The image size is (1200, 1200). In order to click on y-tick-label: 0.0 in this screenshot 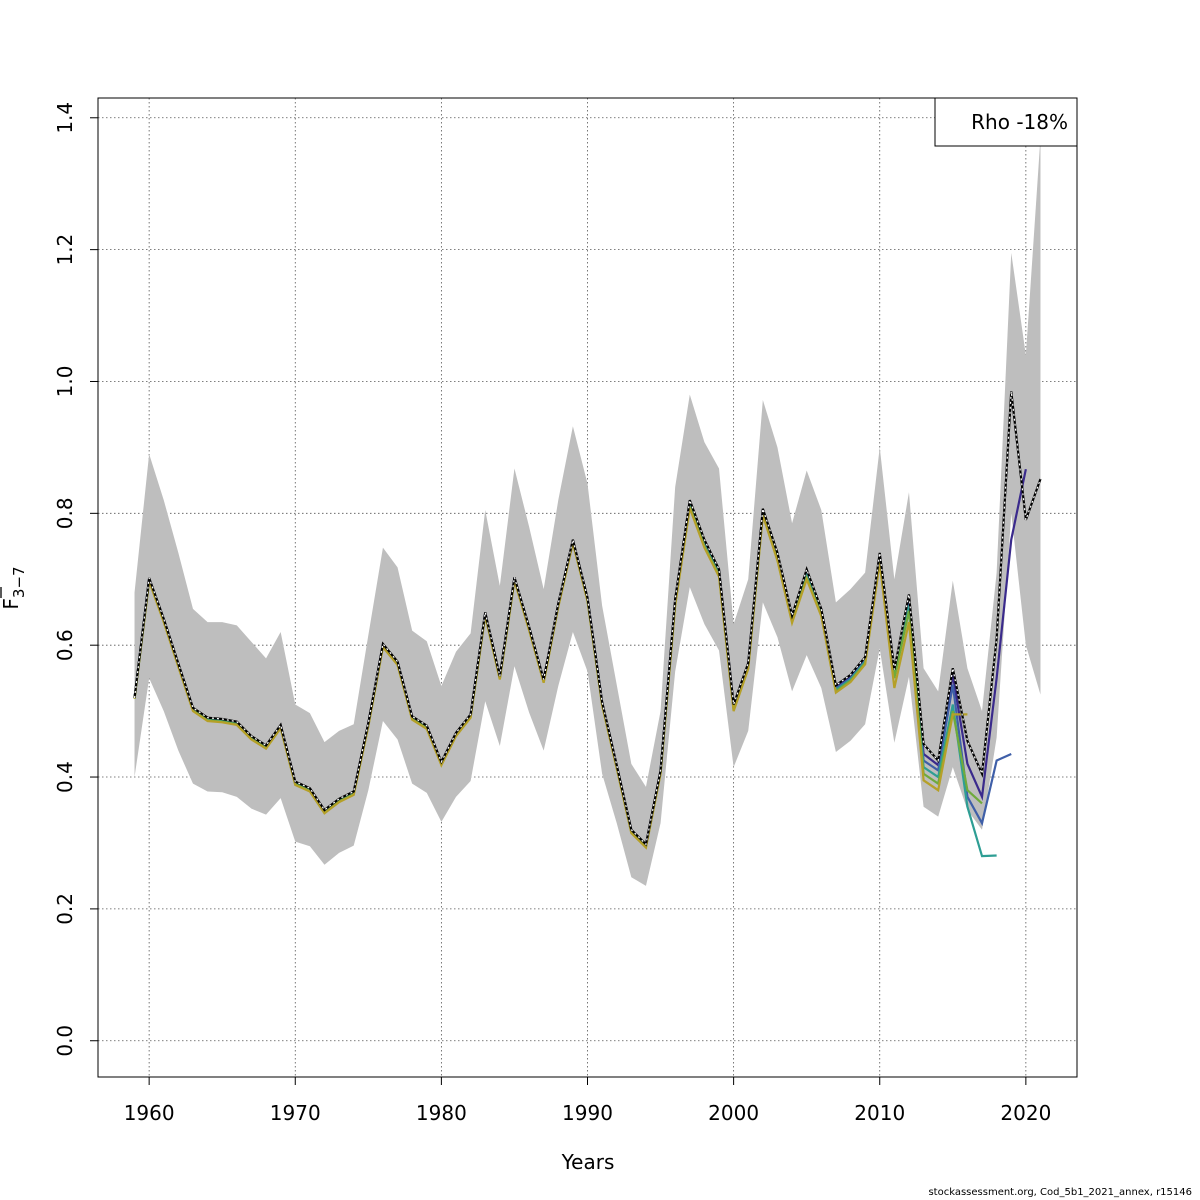, I will do `click(65, 1041)`.